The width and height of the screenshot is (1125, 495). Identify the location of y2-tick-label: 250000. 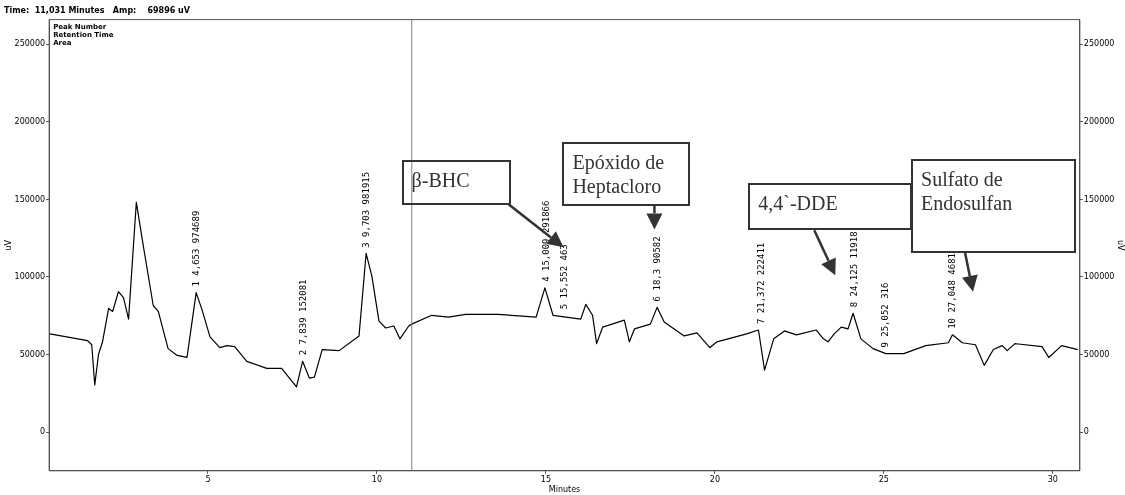
(1099, 44).